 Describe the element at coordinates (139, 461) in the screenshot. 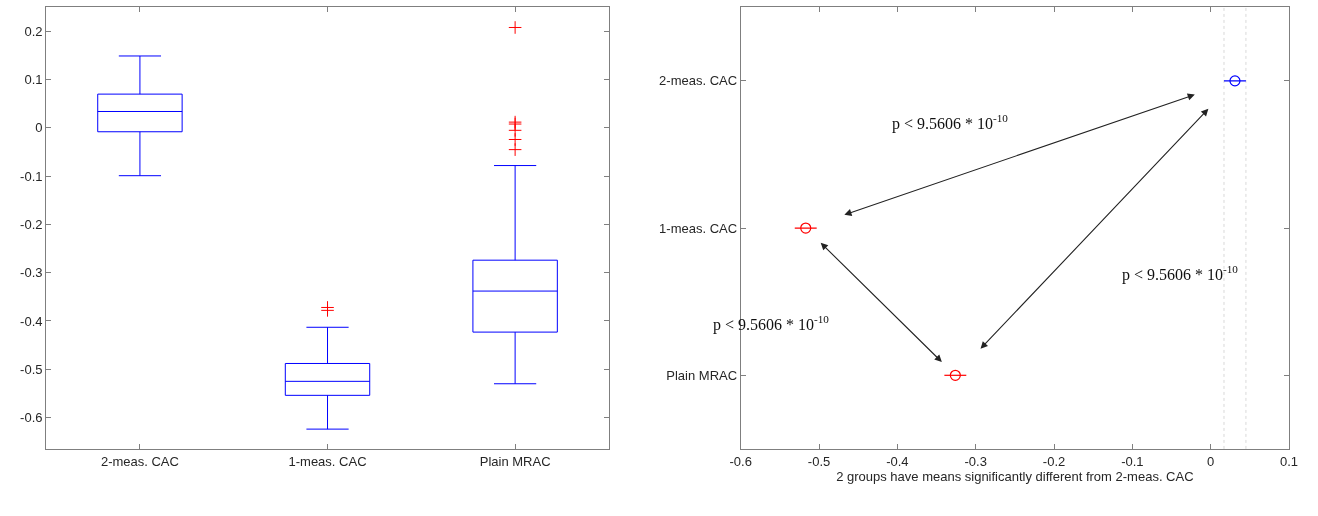

I see `x-tick-label: 2-meas. CAC` at that location.